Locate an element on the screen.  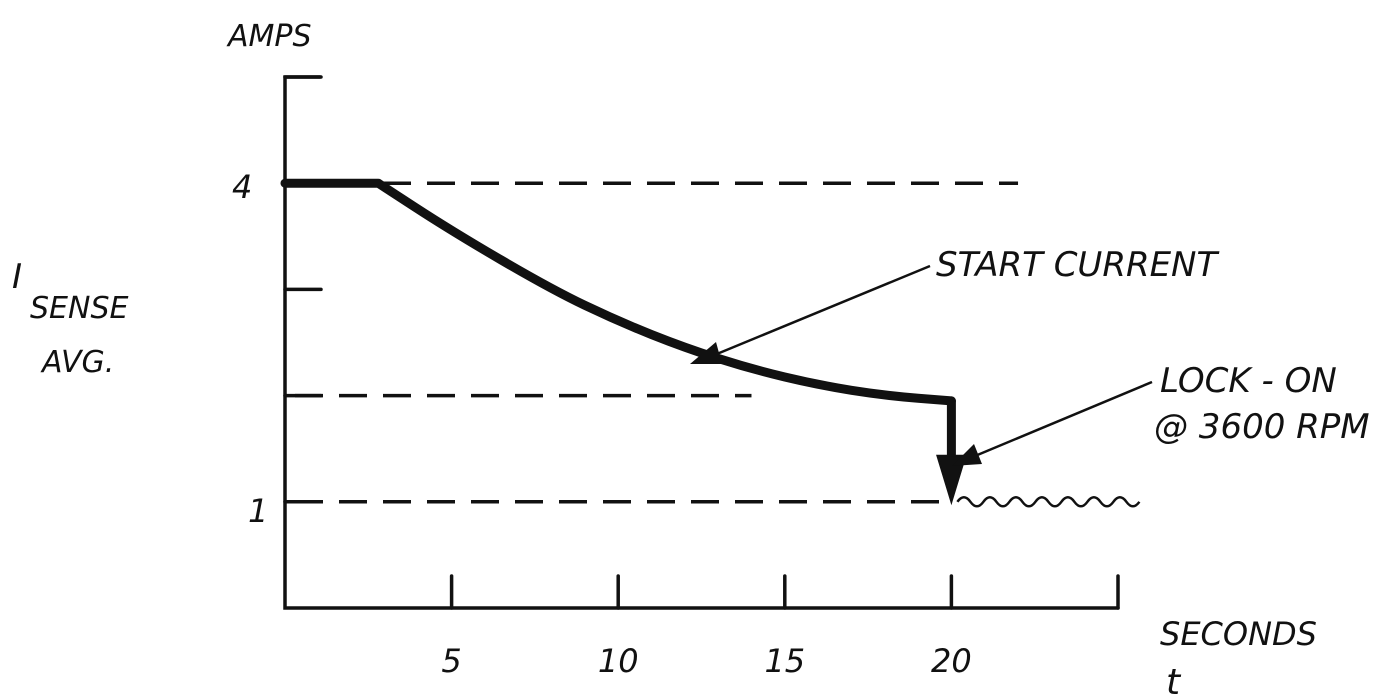
y-axis-label-sub: SENSE is located at coordinates (79, 308).